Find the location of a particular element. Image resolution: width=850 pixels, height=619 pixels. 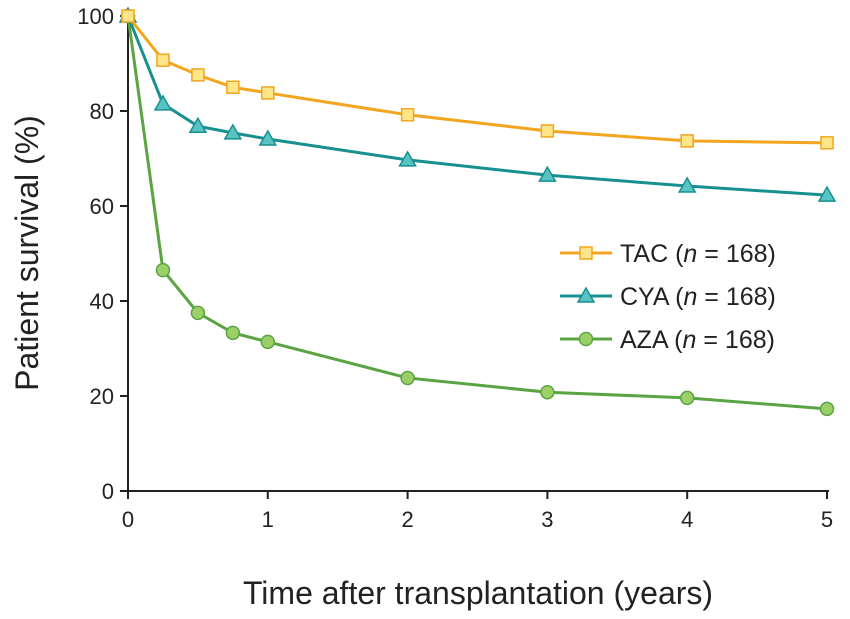

x-tick-label: 3 is located at coordinates (547, 519).